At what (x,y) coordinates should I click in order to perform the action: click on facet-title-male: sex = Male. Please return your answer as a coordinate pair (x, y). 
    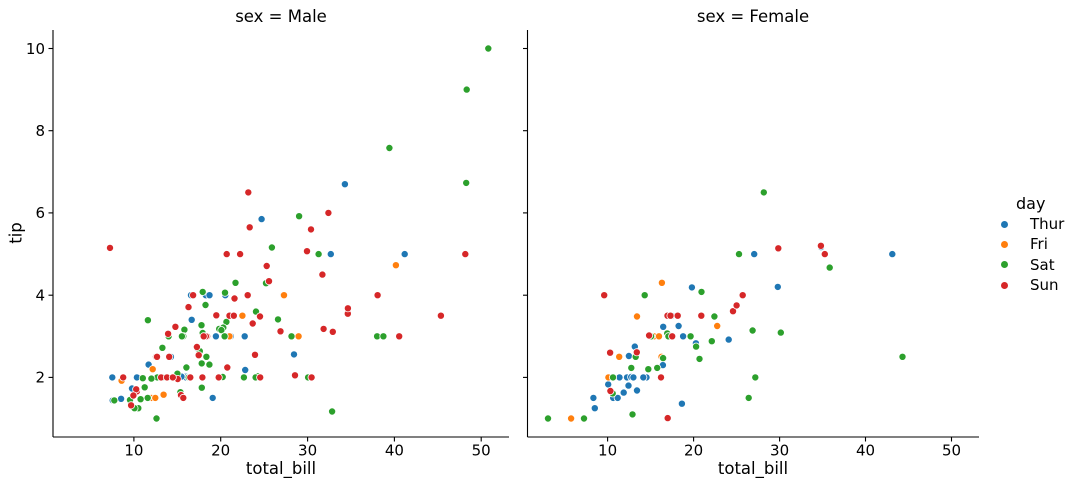
    Looking at the image, I should click on (281, 16).